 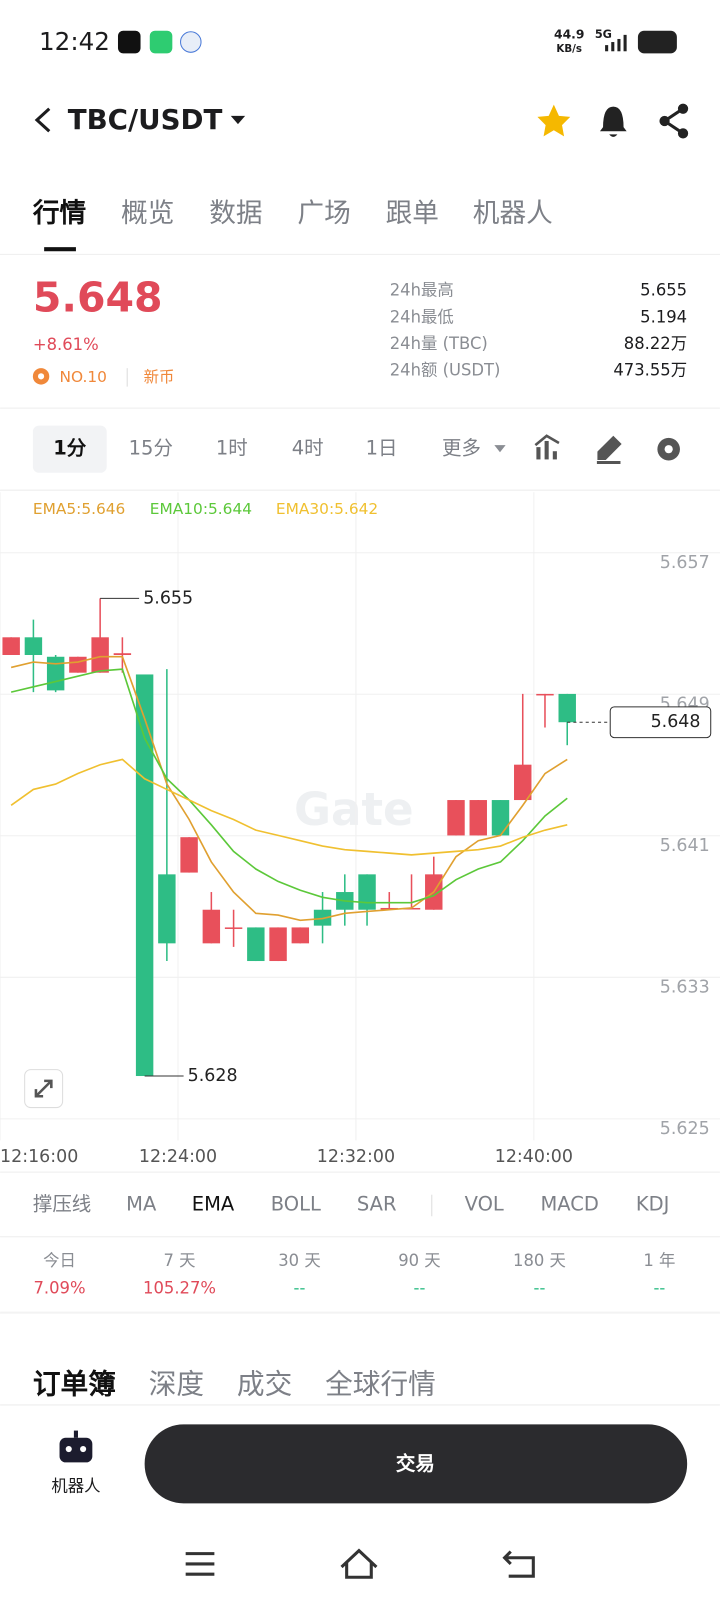 I want to click on min-marker-label: 5.628, so click(x=213, y=1076).